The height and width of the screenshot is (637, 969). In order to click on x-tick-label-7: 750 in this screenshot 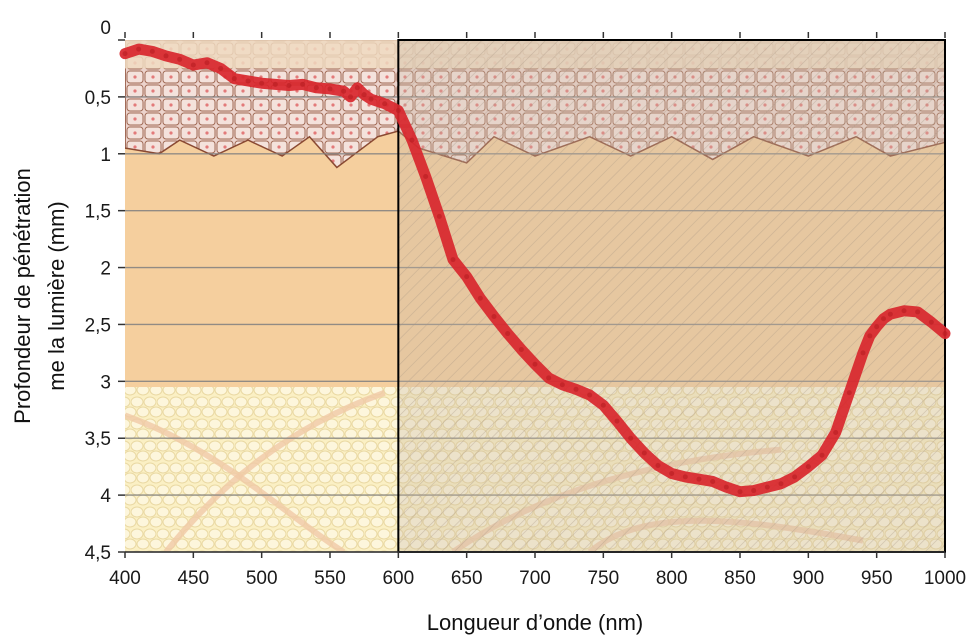, I will do `click(603, 578)`.